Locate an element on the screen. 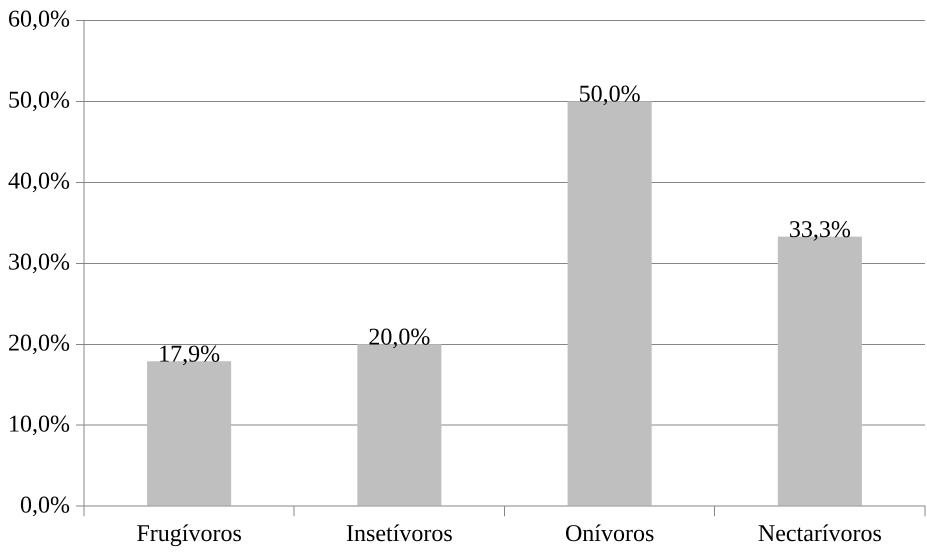 The height and width of the screenshot is (557, 927). y-tick-label: 60,0% is located at coordinates (39, 19).